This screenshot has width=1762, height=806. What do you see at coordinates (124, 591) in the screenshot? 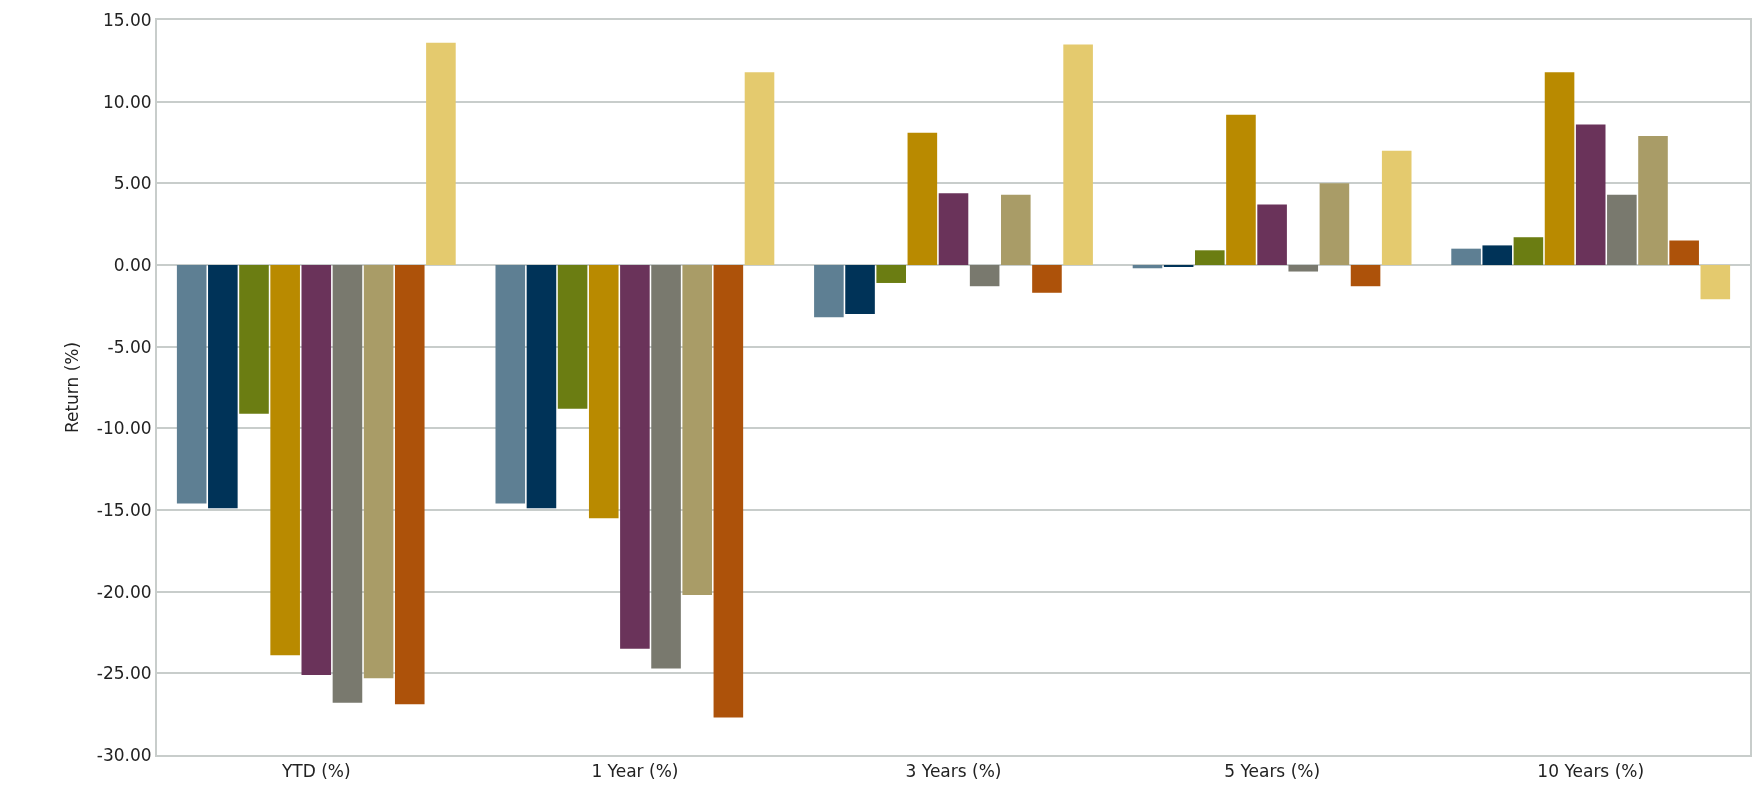
I see `y-tick-label: -20.00` at bounding box center [124, 591].